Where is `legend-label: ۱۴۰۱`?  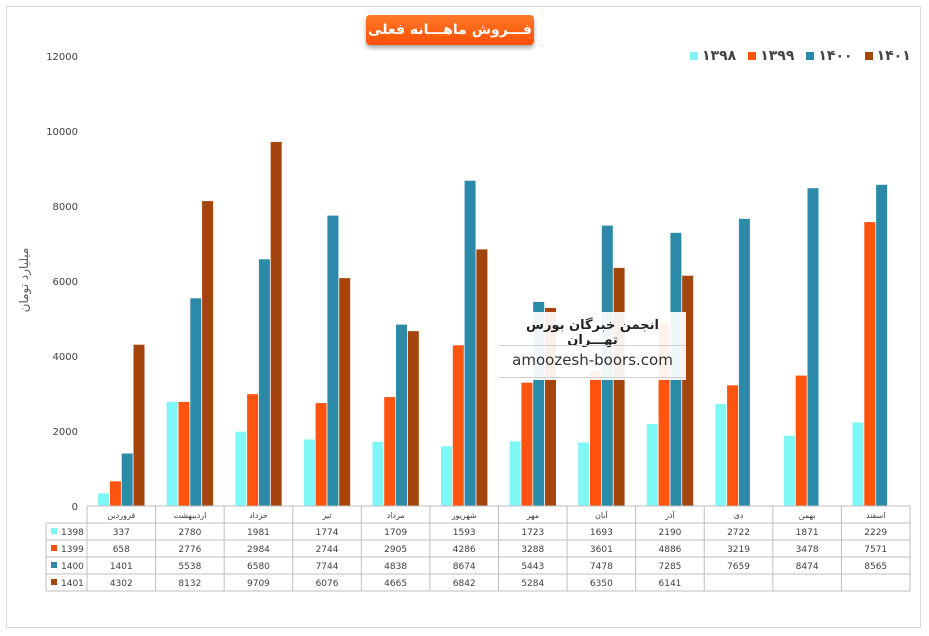
legend-label: ۱۴۰۱ is located at coordinates (893, 56).